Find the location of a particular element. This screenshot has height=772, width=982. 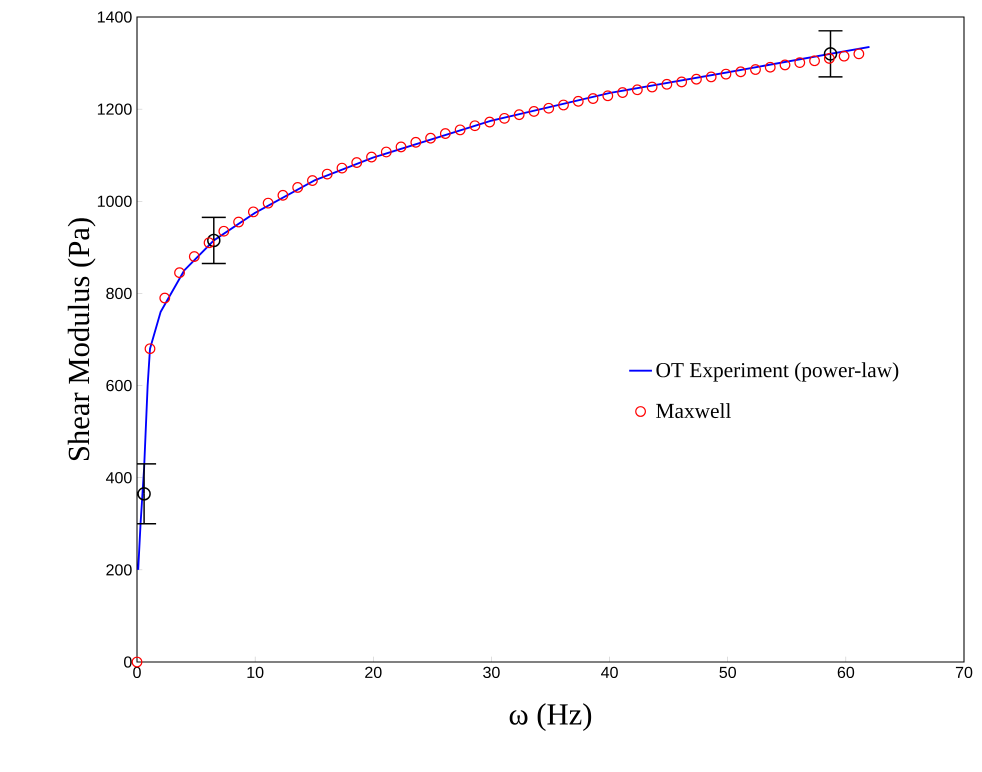

x-tick-label: 70 is located at coordinates (964, 672).